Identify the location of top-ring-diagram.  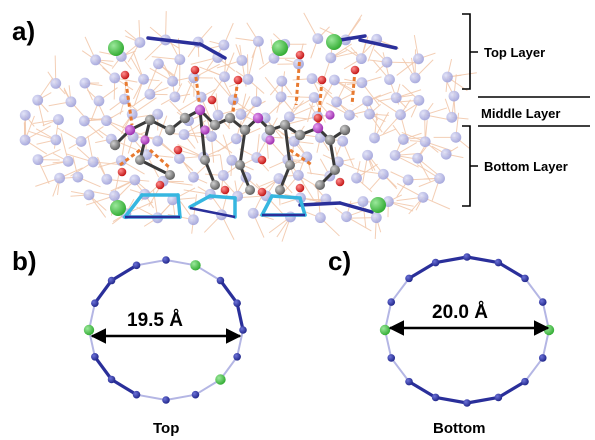
(165, 330).